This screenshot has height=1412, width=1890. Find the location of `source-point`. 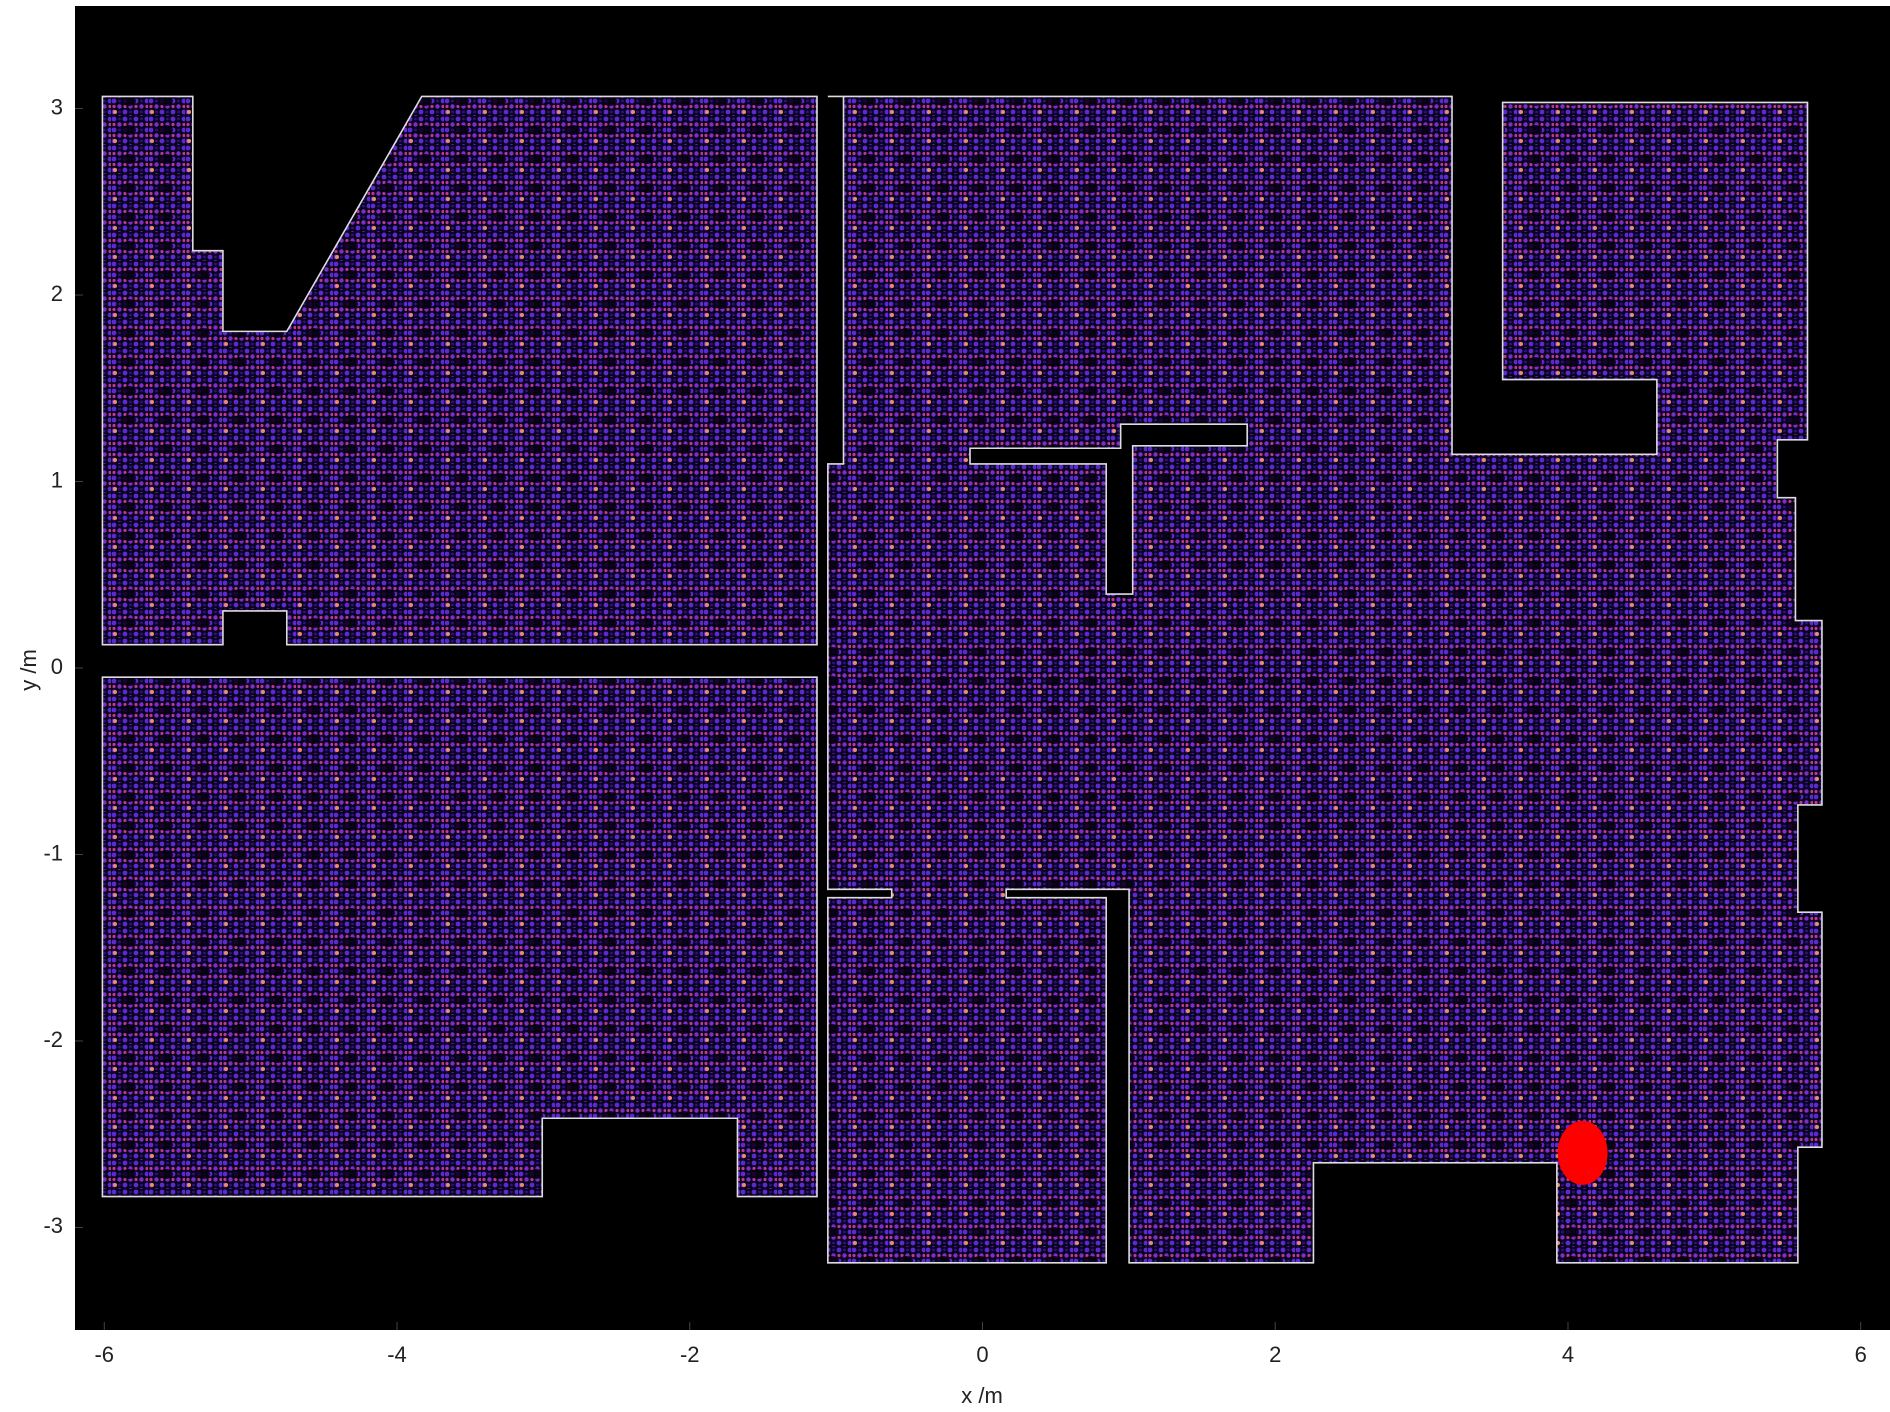

source-point is located at coordinates (1582, 1152).